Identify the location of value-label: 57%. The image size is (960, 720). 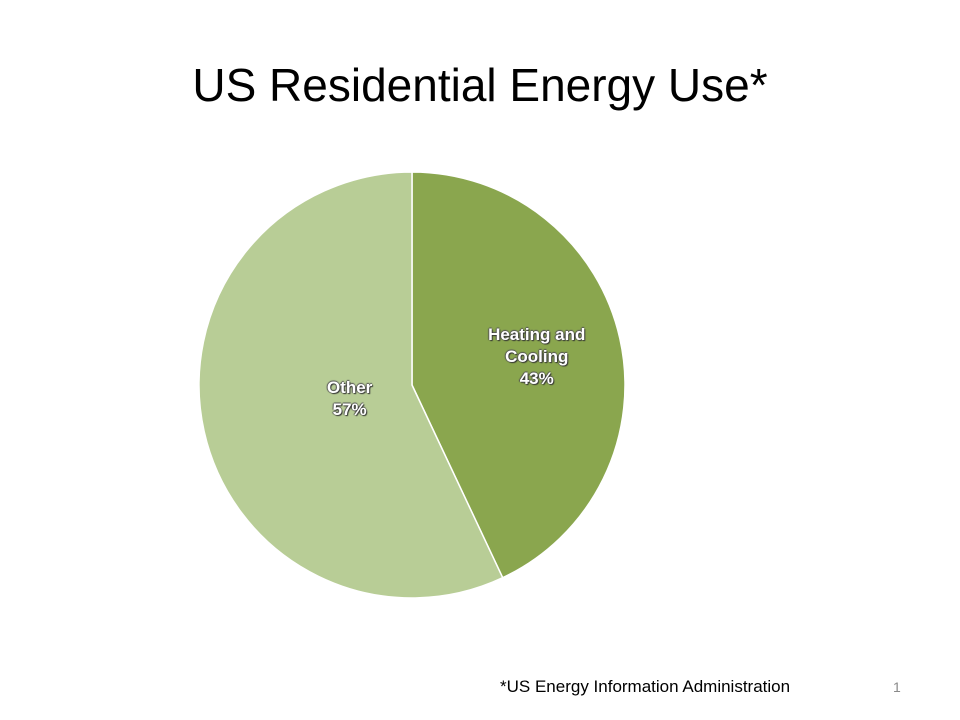
(349, 409).